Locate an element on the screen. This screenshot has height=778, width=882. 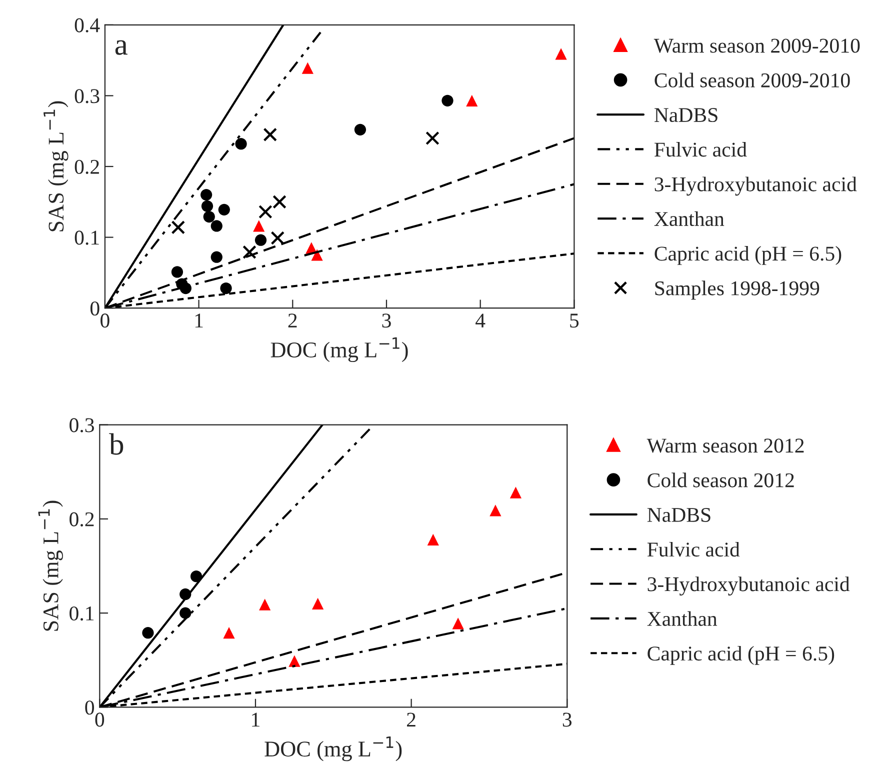
x-tick-label: 5 is located at coordinates (574, 321).